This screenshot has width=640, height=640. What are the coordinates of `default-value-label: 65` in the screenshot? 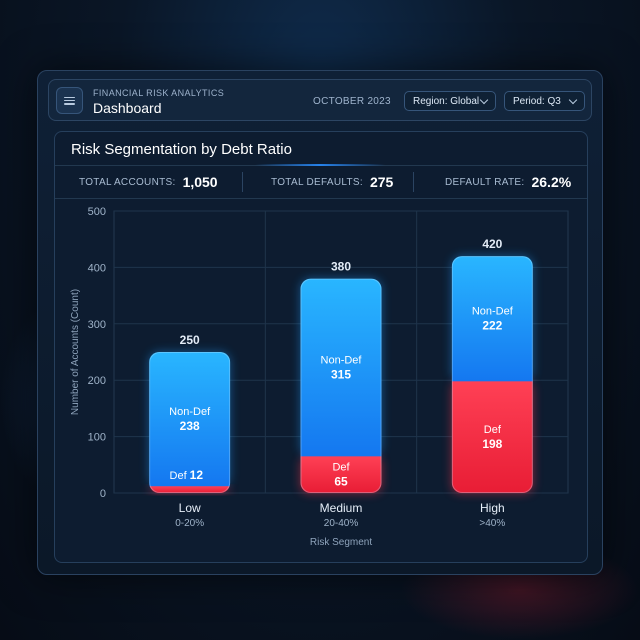 It's located at (341, 482).